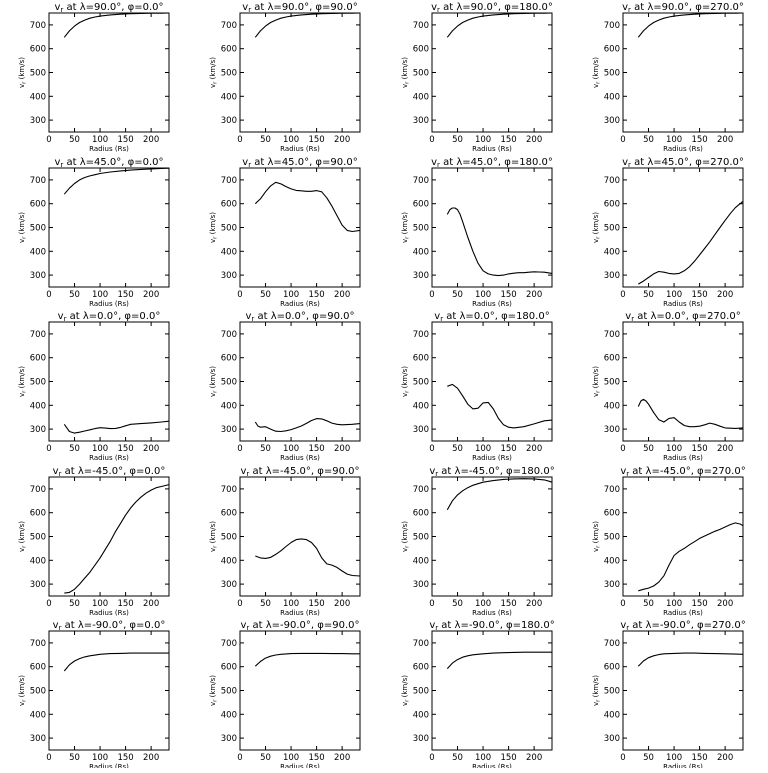  Describe the element at coordinates (724, 162) in the screenshot. I see `title-longitude: 270.0` at that location.